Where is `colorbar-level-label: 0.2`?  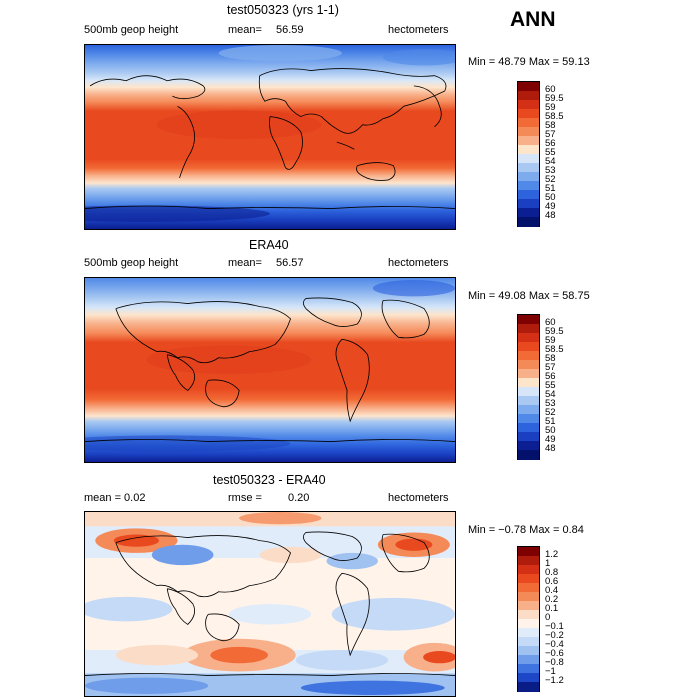
colorbar-level-label: 0.2 is located at coordinates (552, 599).